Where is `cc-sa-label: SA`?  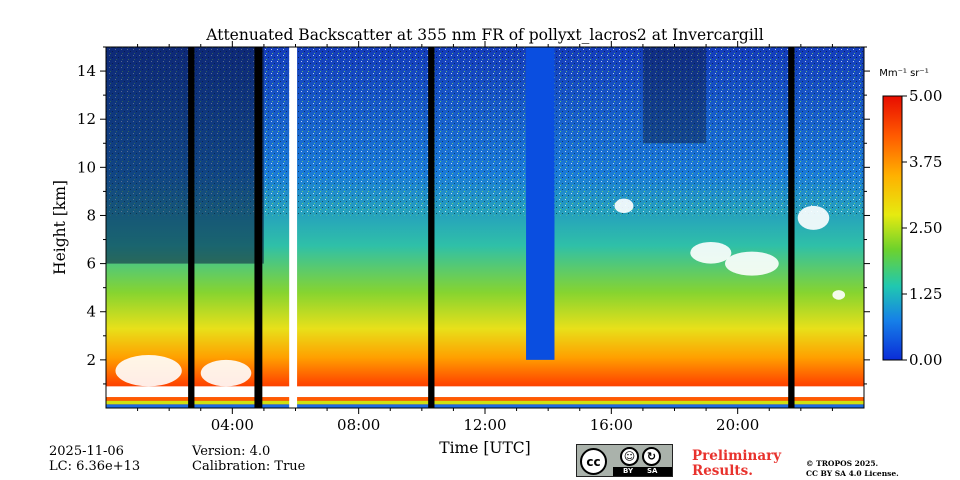 cc-sa-label: SA is located at coordinates (652, 471).